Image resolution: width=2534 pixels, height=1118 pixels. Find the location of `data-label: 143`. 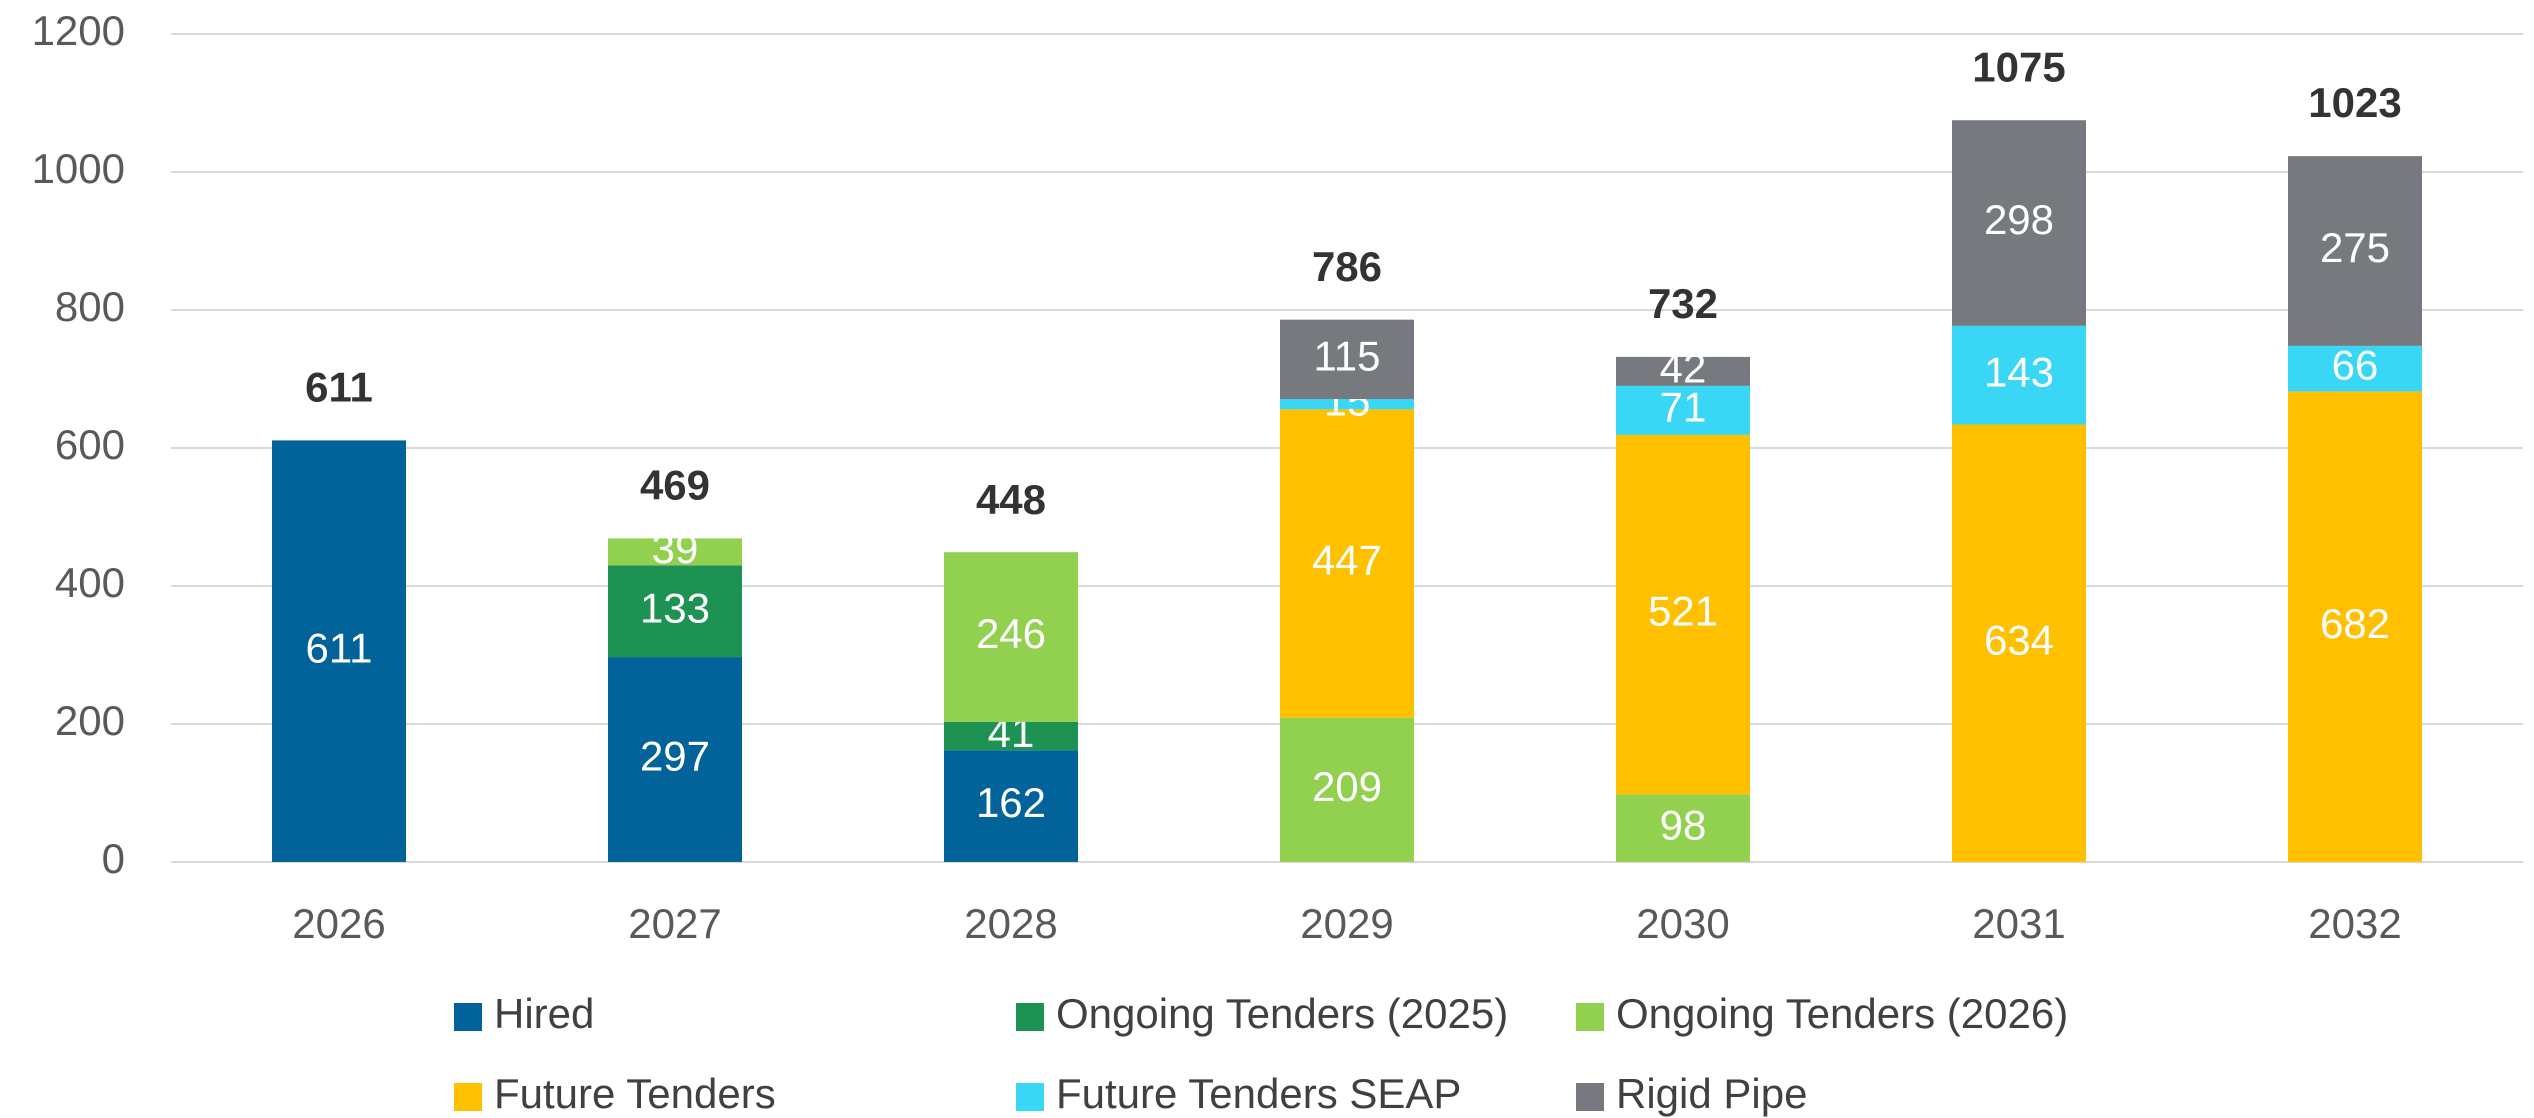

data-label: 143 is located at coordinates (2019, 371).